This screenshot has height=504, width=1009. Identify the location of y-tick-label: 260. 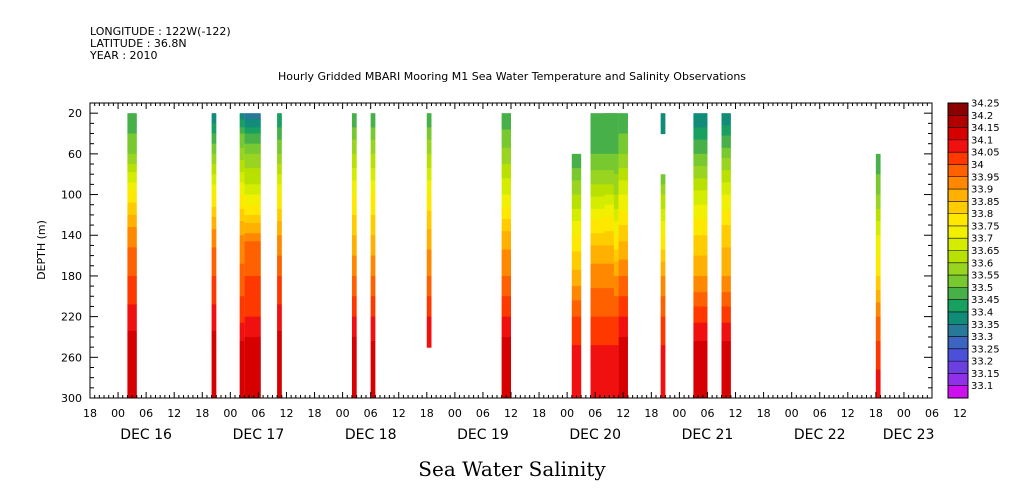
(71, 357).